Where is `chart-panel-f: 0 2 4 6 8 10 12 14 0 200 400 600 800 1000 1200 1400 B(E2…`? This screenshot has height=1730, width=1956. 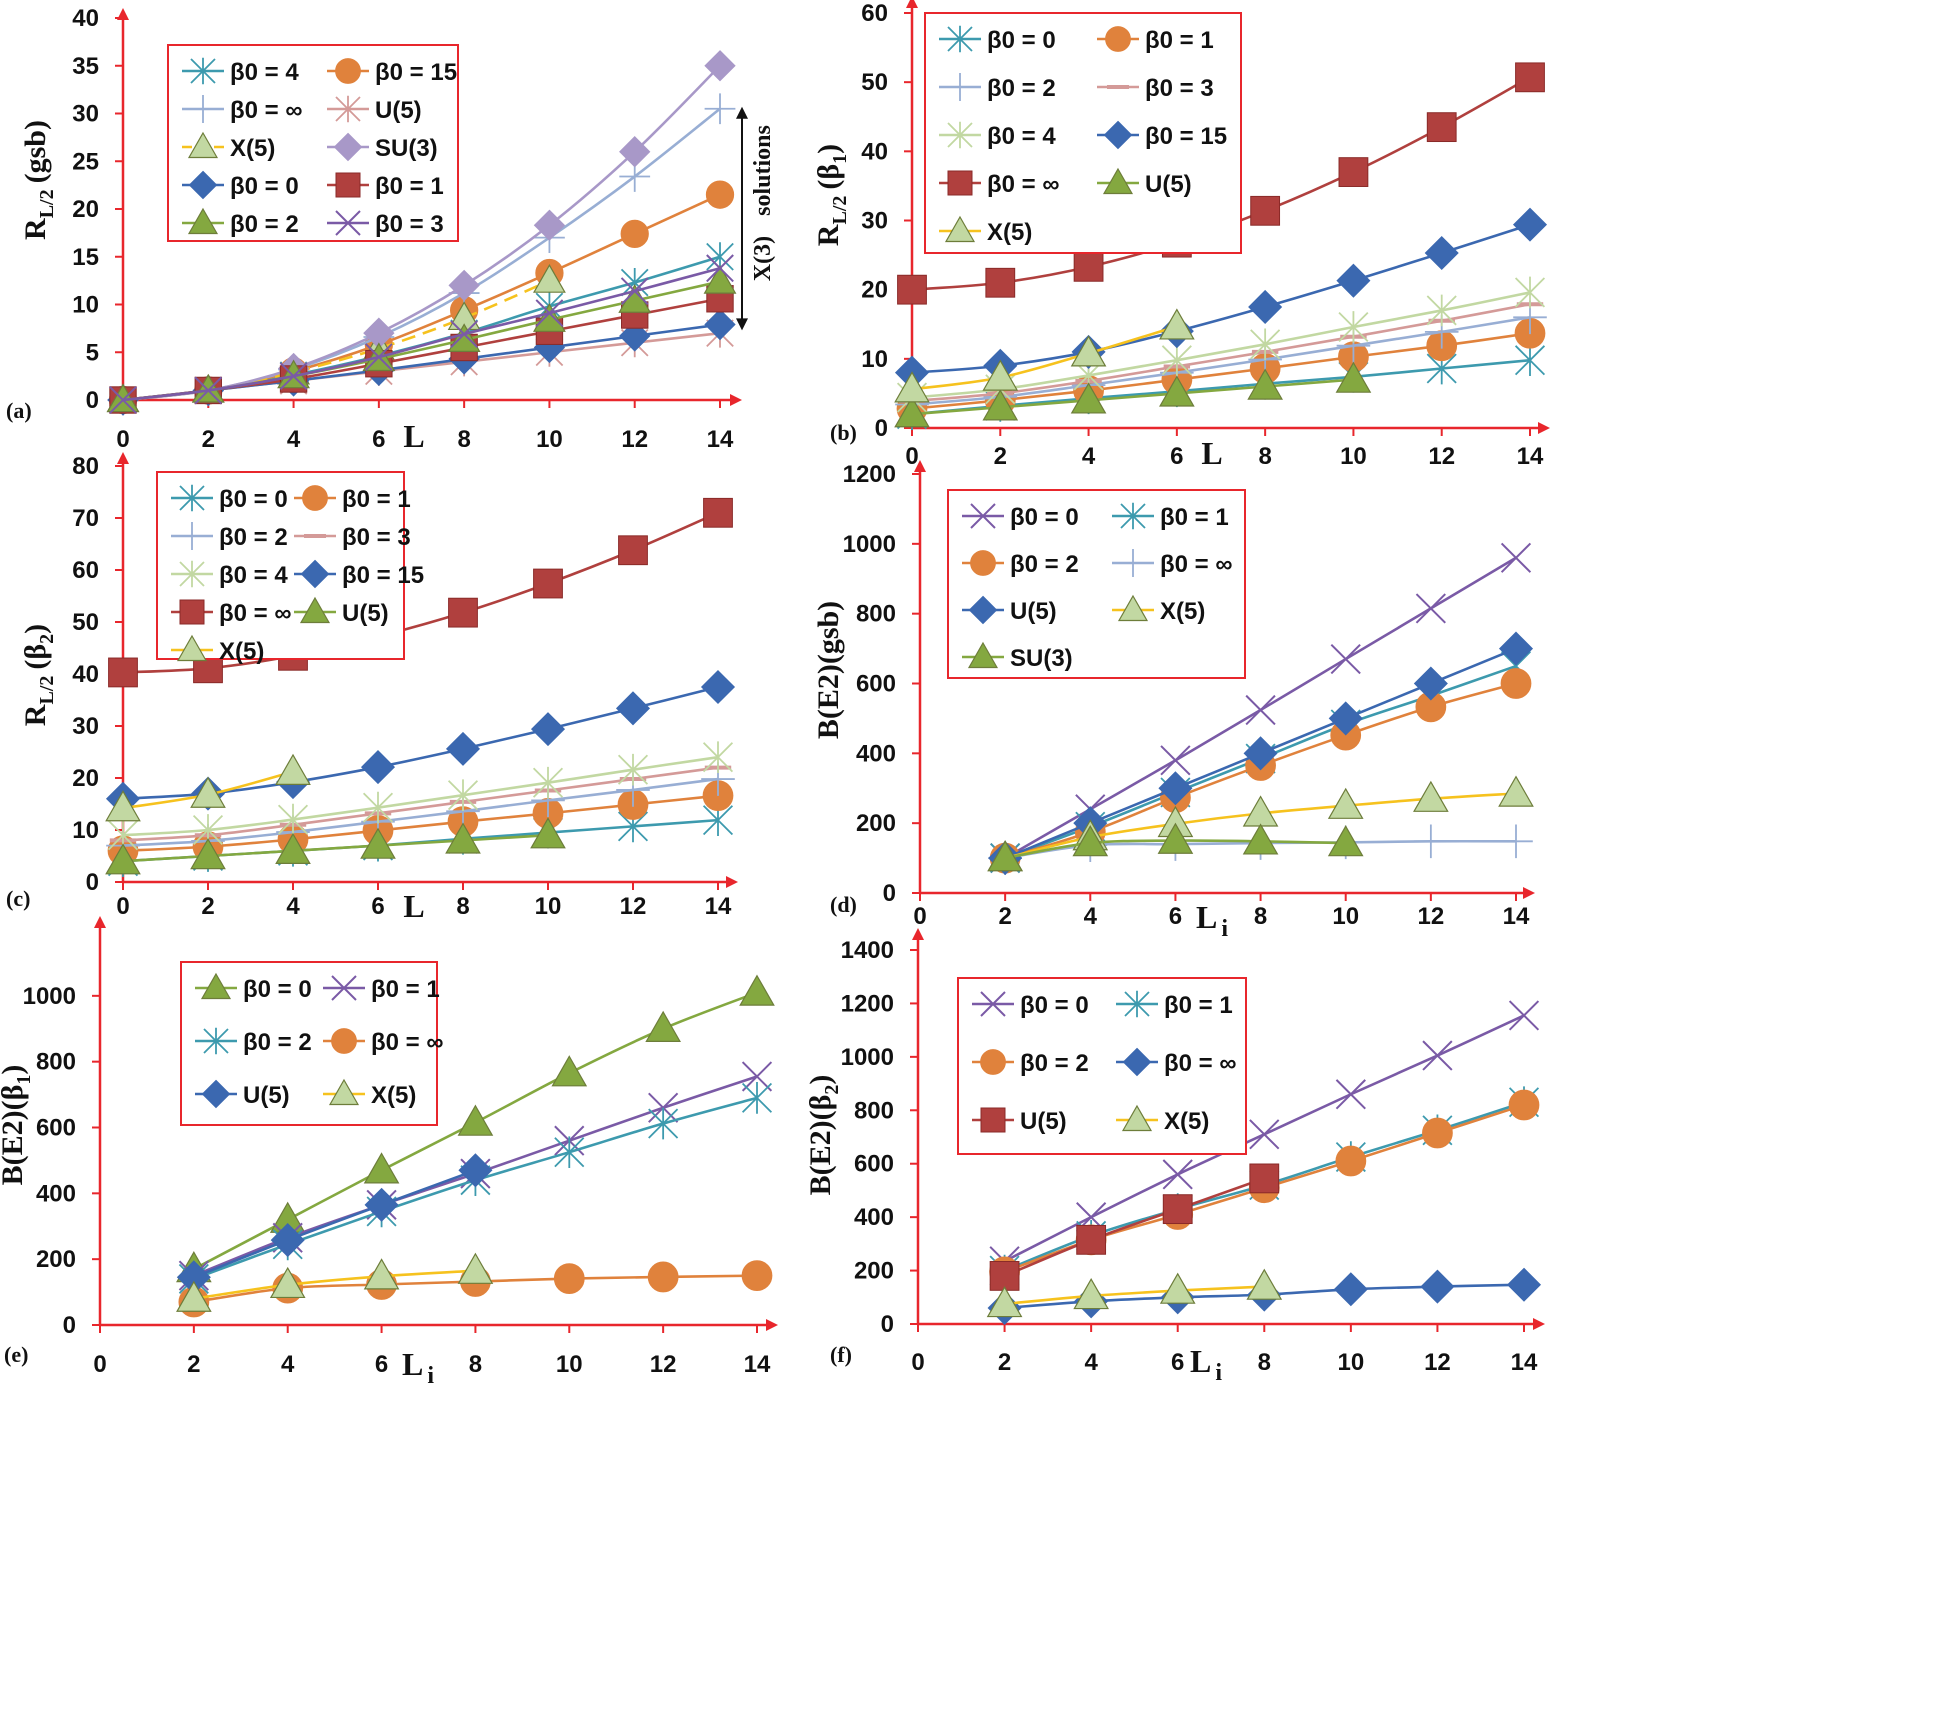 chart-panel-f: 0 2 4 6 8 10 12 14 0 200 400 600 800 1000 1200 1400 B(E2… is located at coordinates (1174, 1157).